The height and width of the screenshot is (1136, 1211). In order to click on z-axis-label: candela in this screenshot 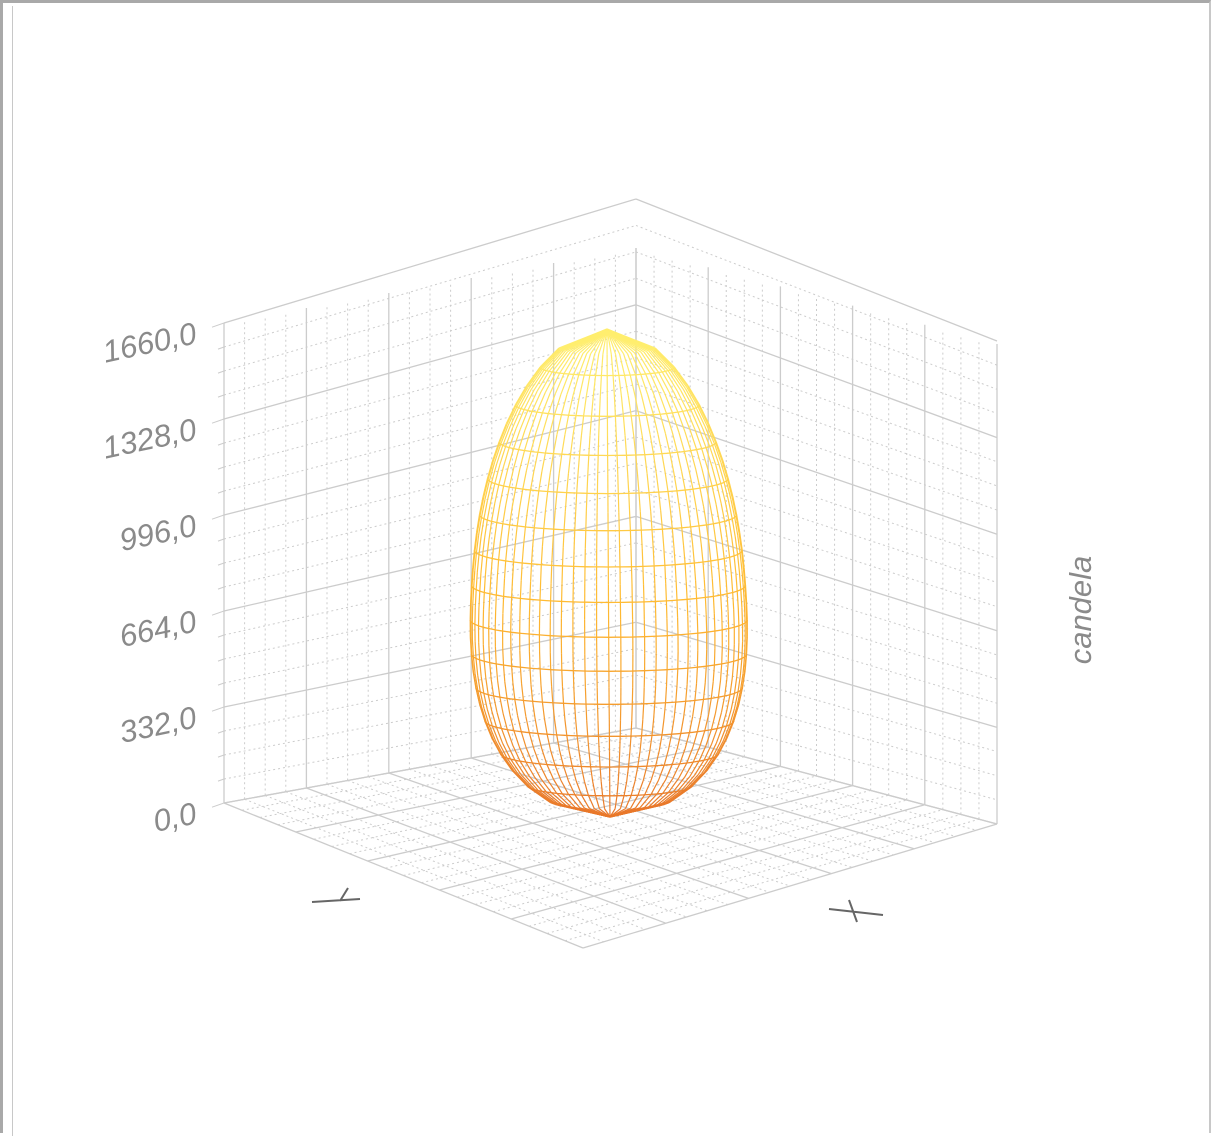, I will do `click(1080, 610)`.